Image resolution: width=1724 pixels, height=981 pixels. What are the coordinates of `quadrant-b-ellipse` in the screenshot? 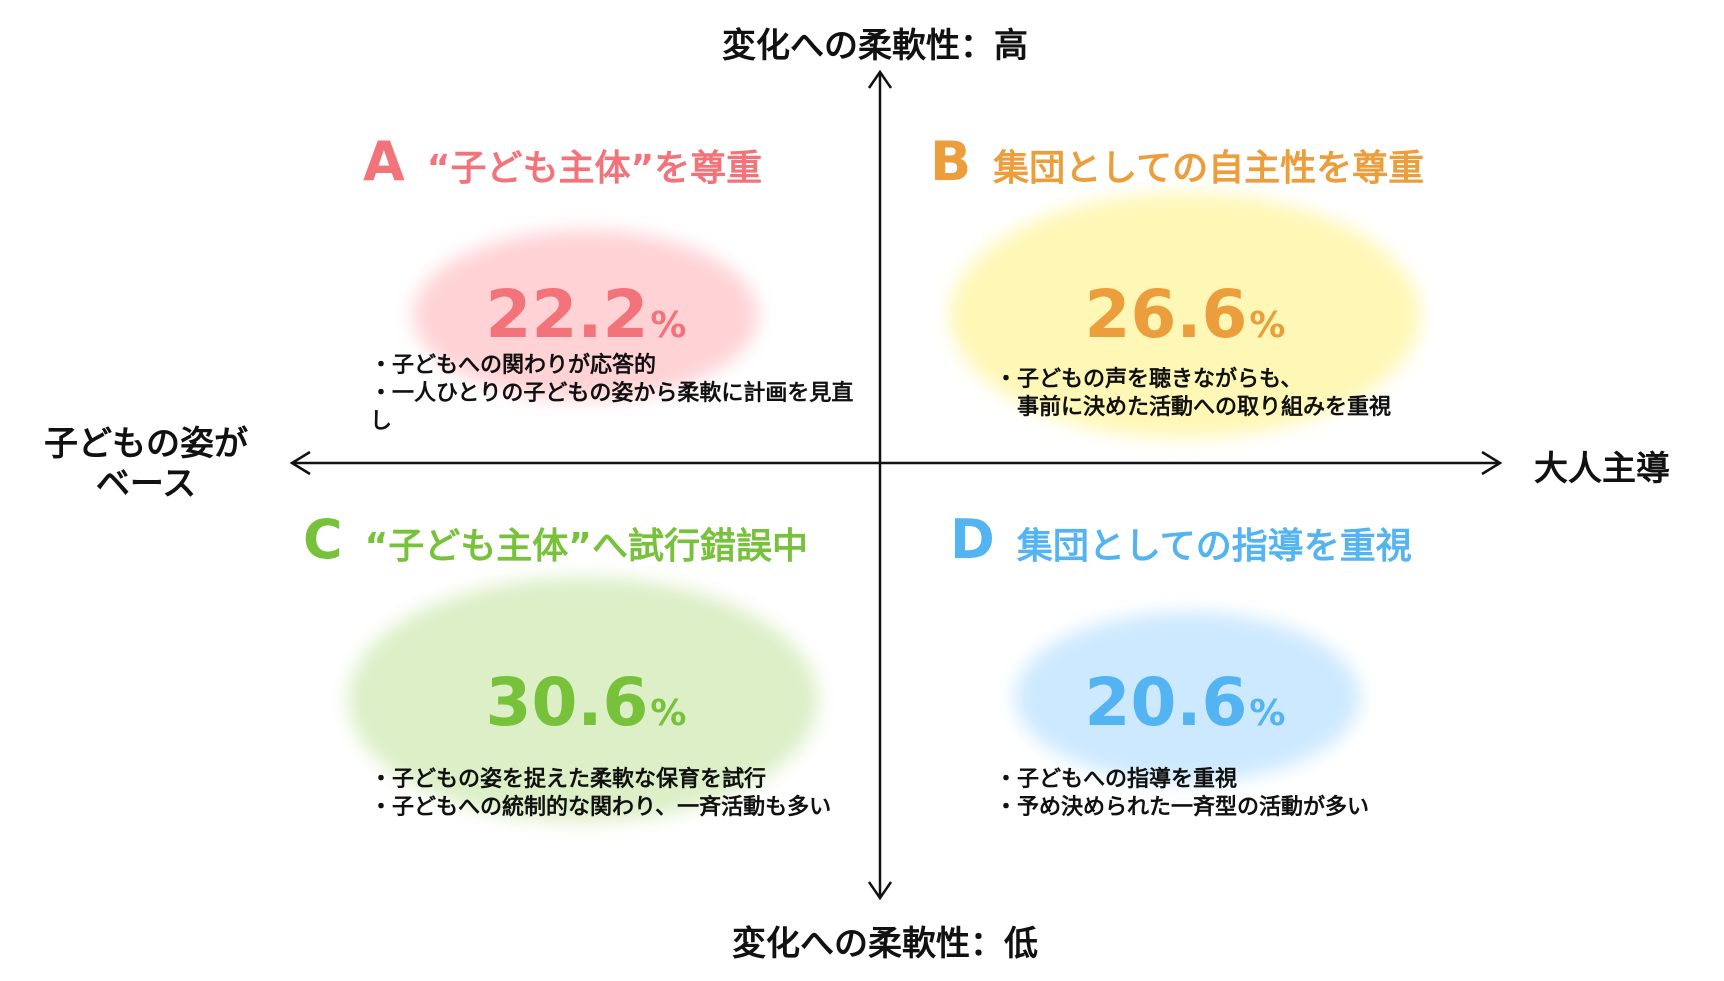 It's located at (1185, 315).